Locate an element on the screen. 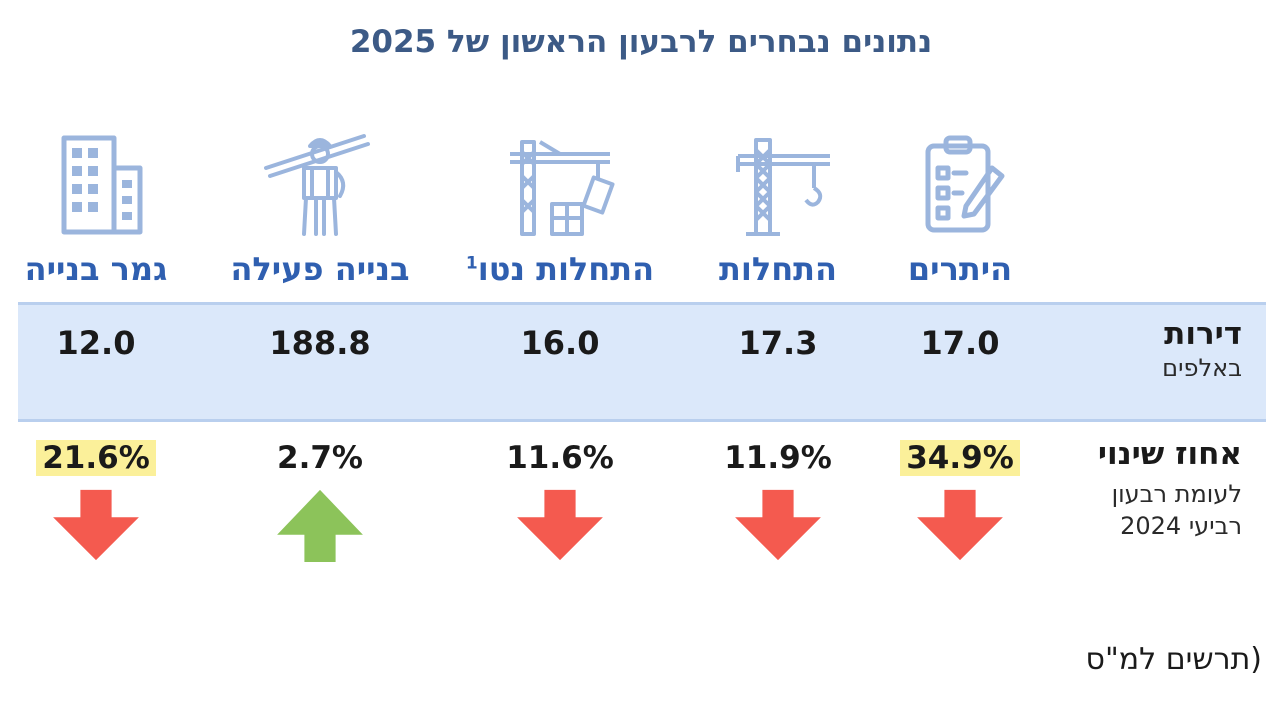 This screenshot has width=1282, height=710. chart-title: נתונים נבחרים לרבעון הראשון של 2025 is located at coordinates (641, 42).